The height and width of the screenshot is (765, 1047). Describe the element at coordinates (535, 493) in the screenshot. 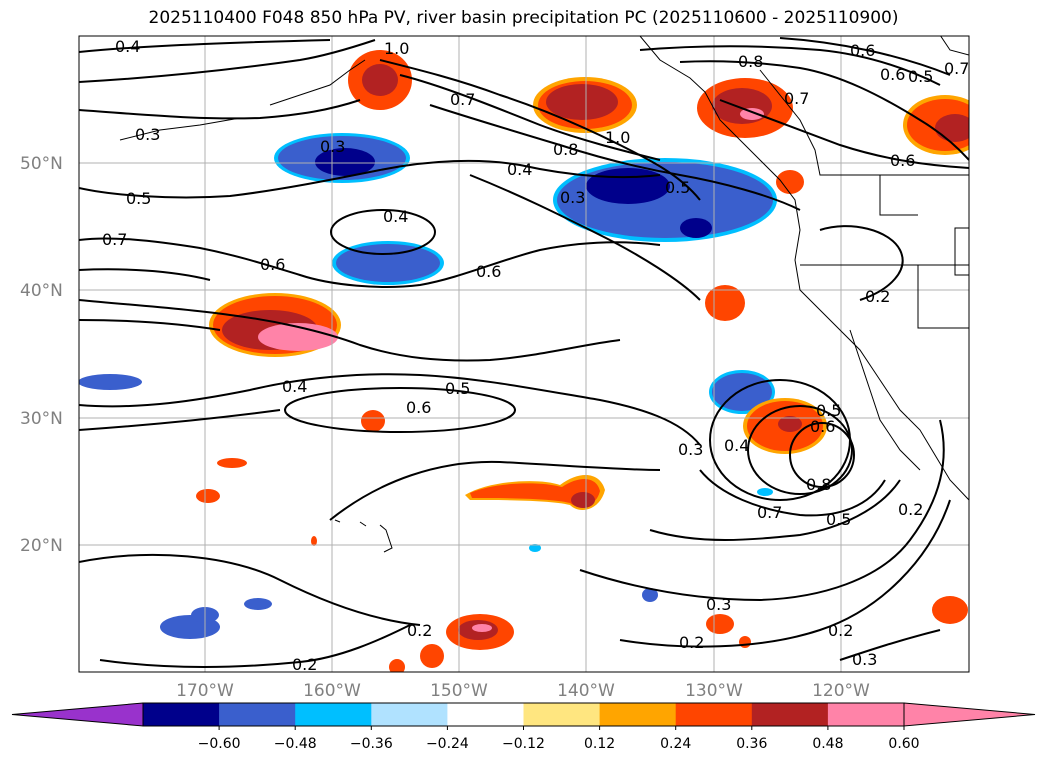

I see `precip-positive-band` at that location.